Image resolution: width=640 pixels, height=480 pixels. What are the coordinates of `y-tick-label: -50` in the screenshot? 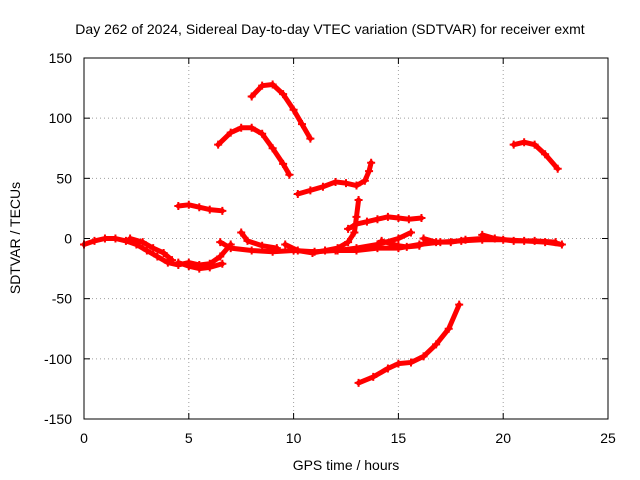 It's located at (62, 299).